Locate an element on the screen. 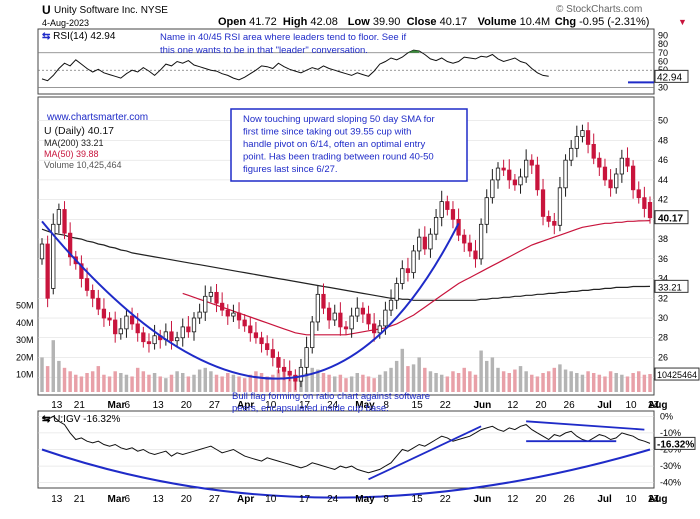 The width and height of the screenshot is (700, 519). brand-label: © StockCharts.com is located at coordinates (599, 9).